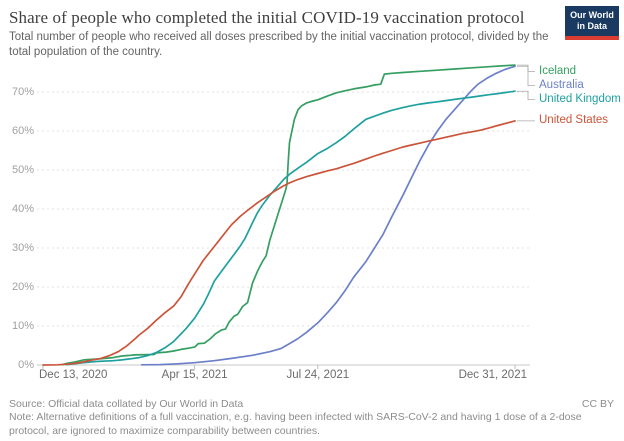  Describe the element at coordinates (194, 375) in the screenshot. I see `x-axis-tick-label: Apr 15, 2021` at that location.